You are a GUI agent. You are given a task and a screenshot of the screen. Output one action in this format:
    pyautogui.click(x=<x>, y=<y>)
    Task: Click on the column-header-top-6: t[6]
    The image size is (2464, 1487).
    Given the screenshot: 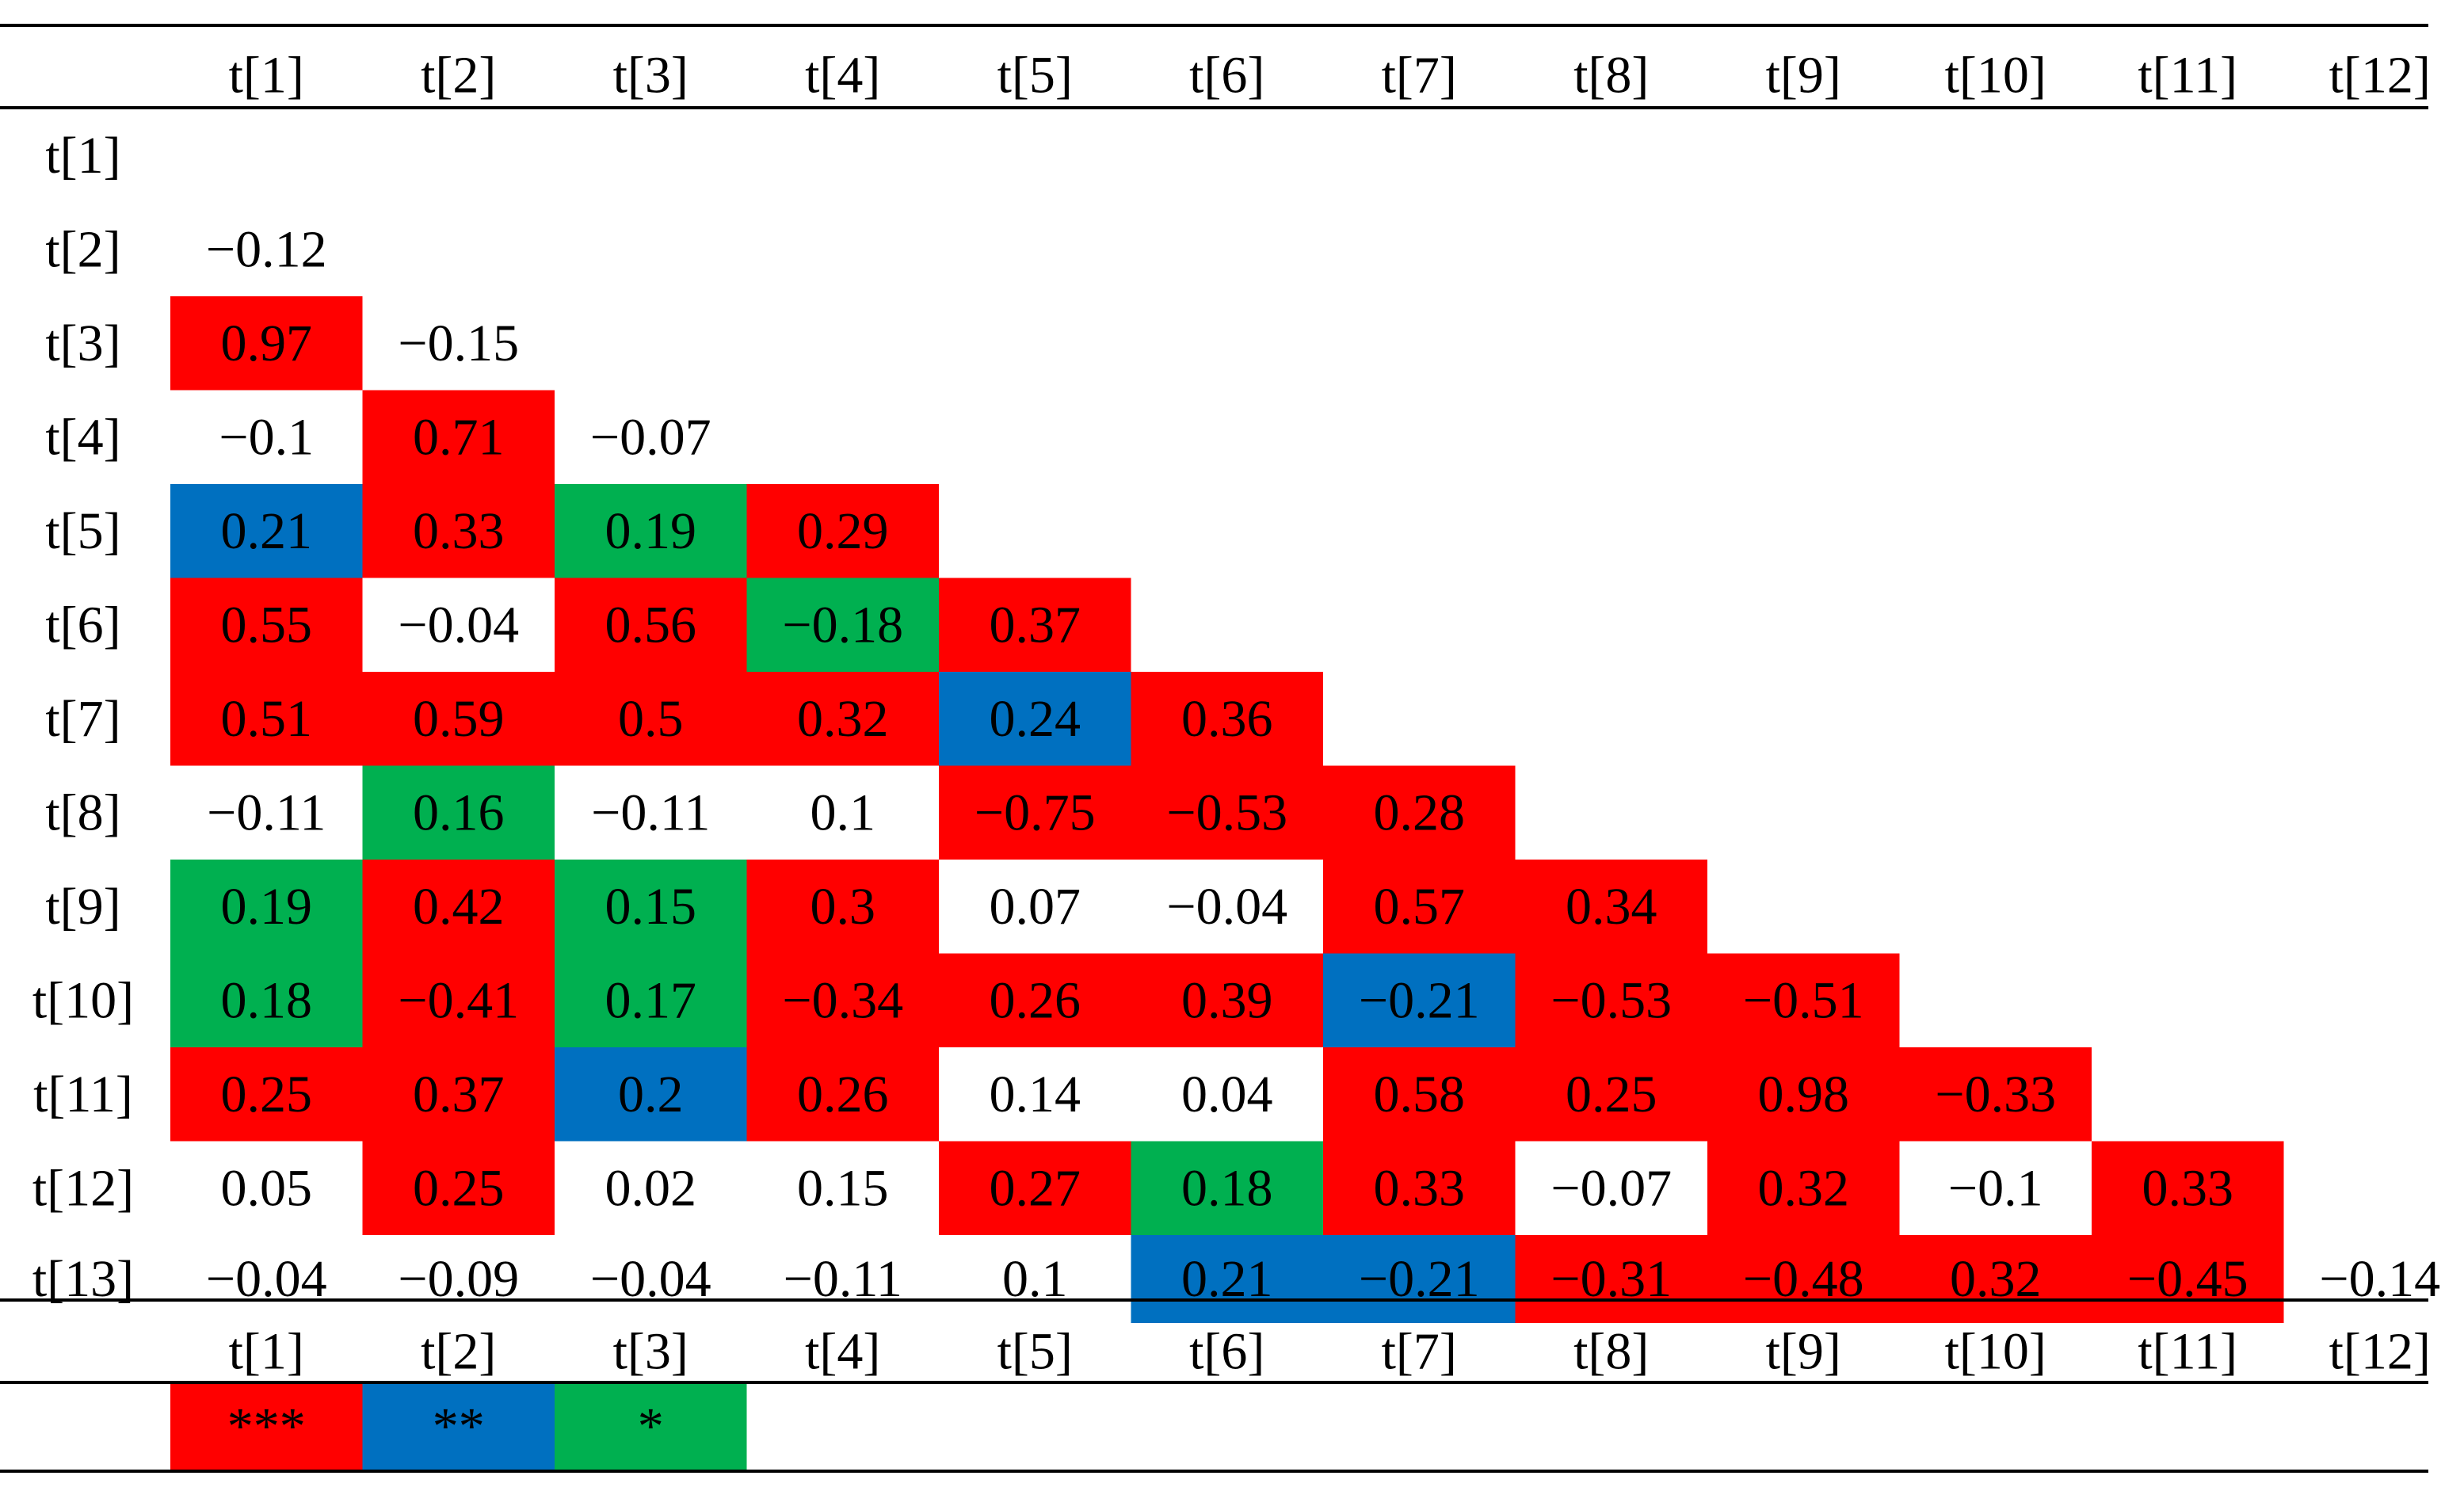 What is the action you would take?
    pyautogui.click(x=1226, y=76)
    